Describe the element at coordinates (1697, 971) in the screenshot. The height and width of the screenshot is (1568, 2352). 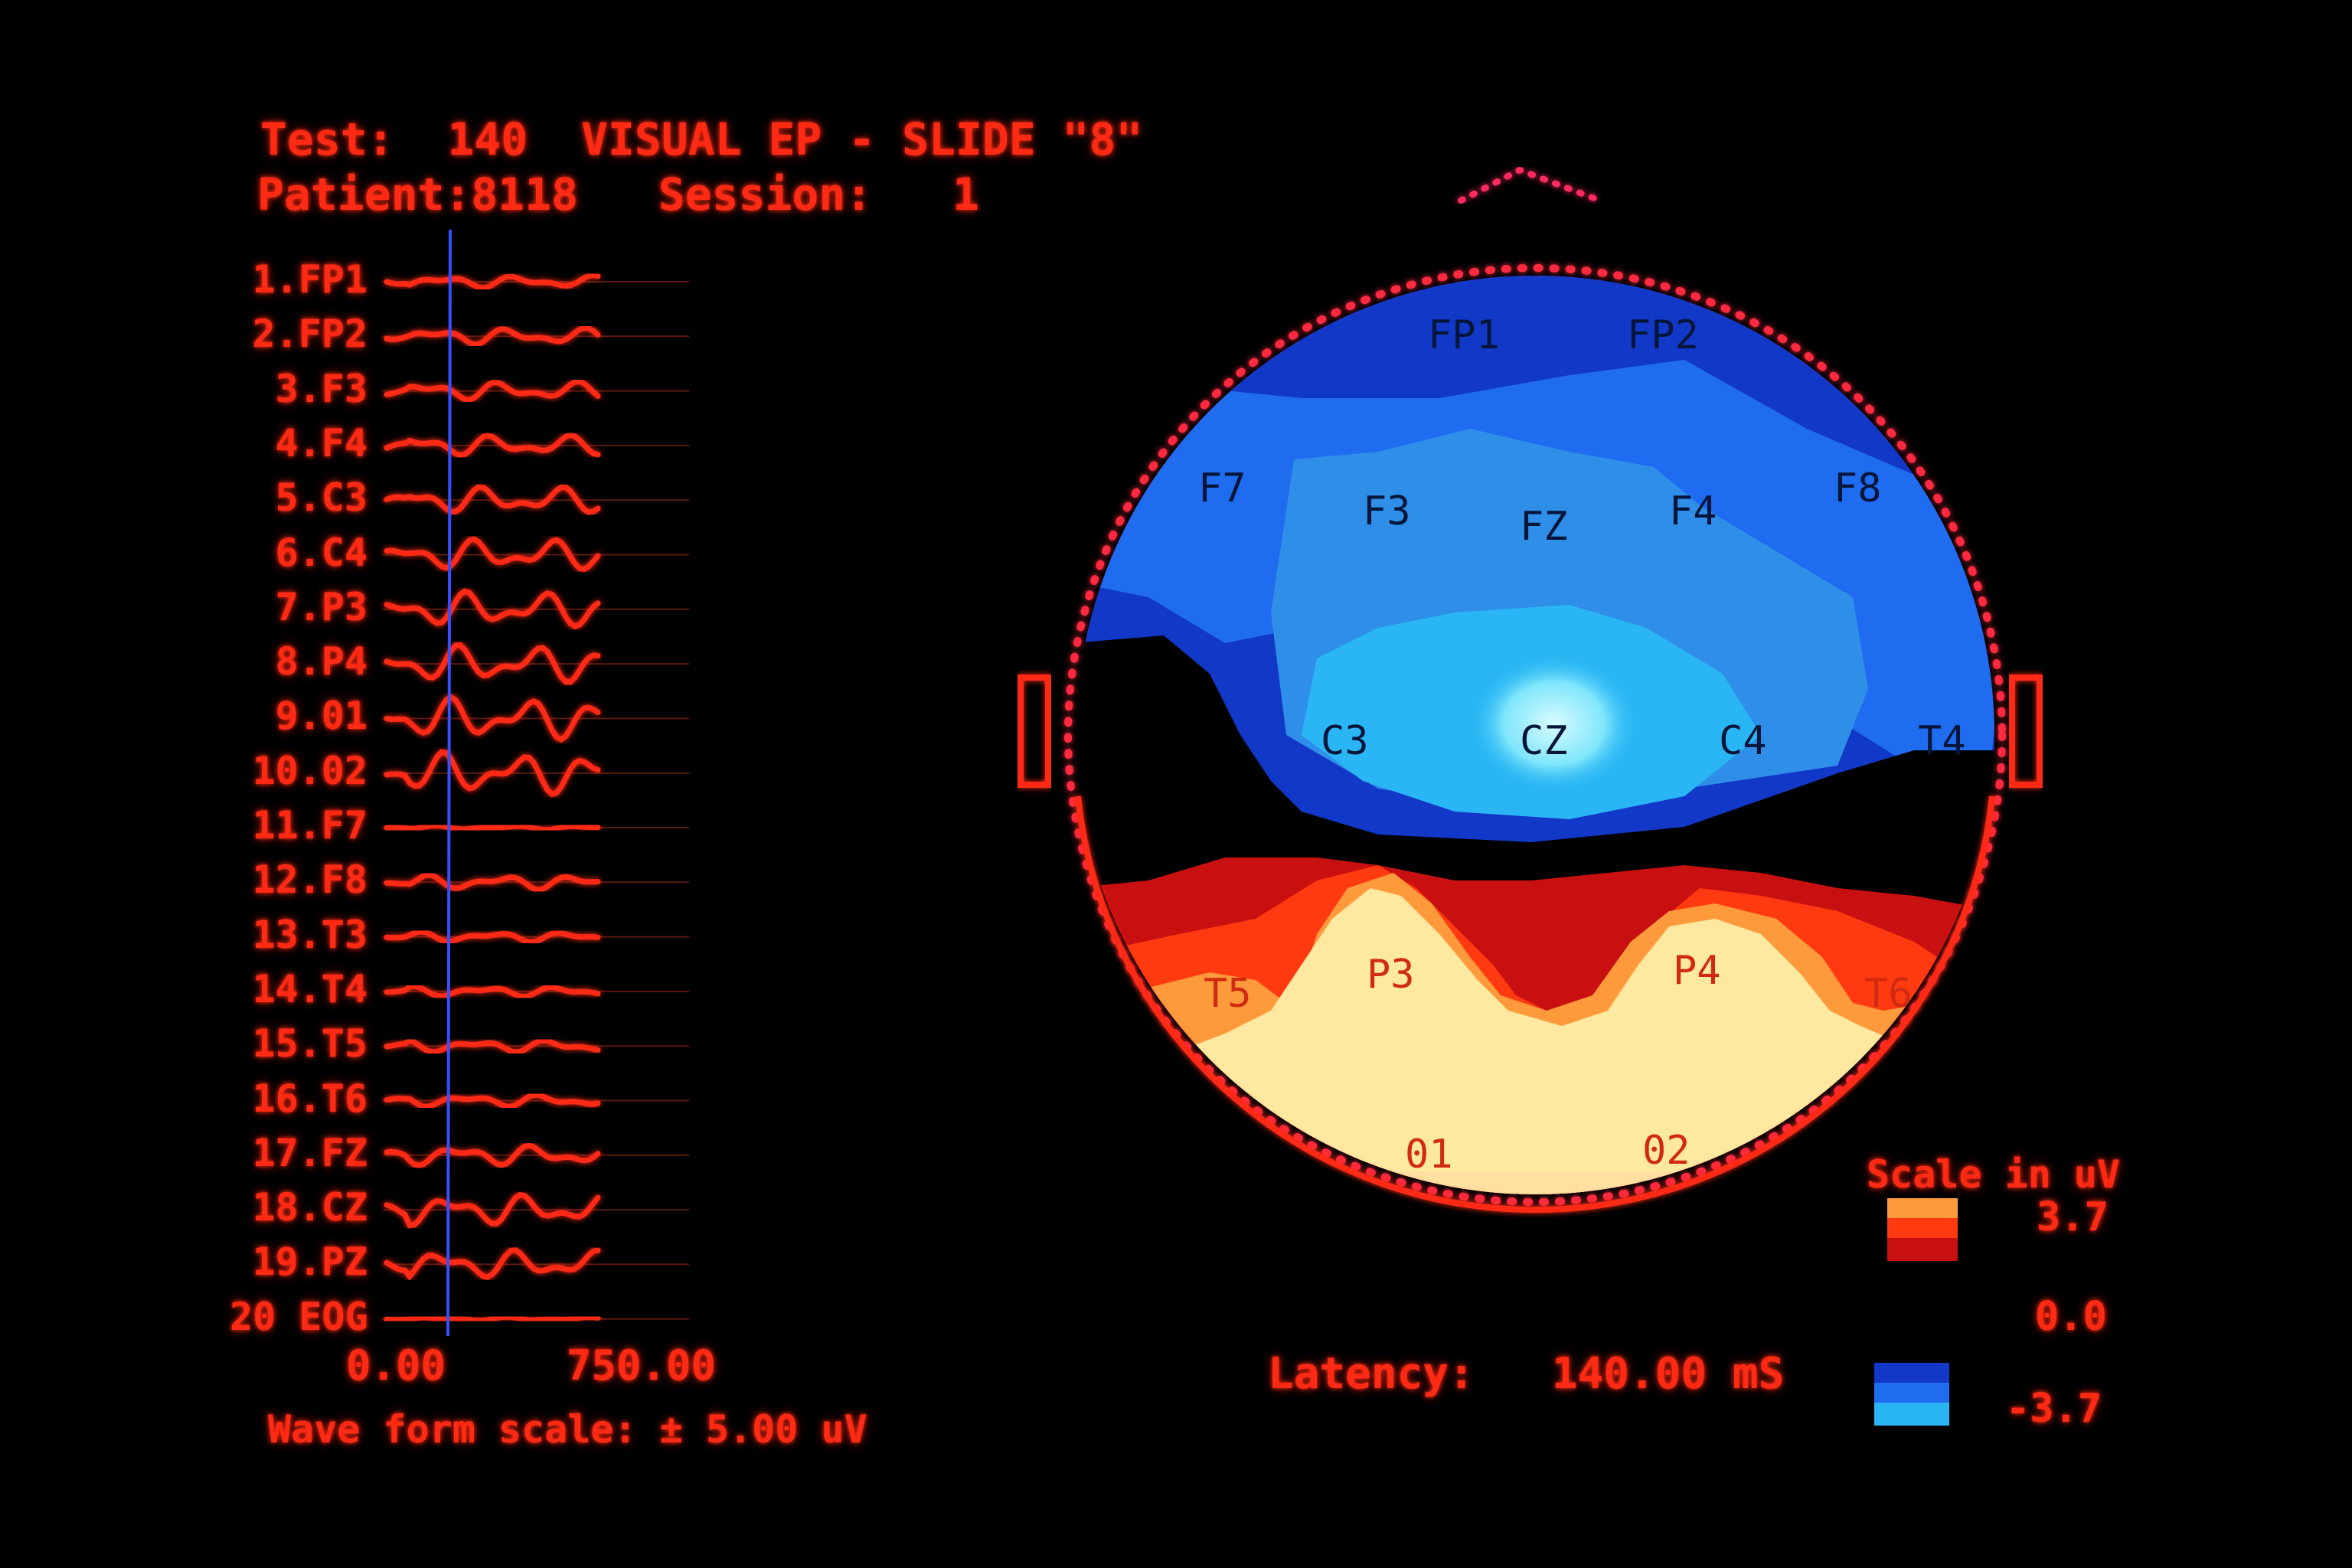
I see `electrode-label-p4: P4` at that location.